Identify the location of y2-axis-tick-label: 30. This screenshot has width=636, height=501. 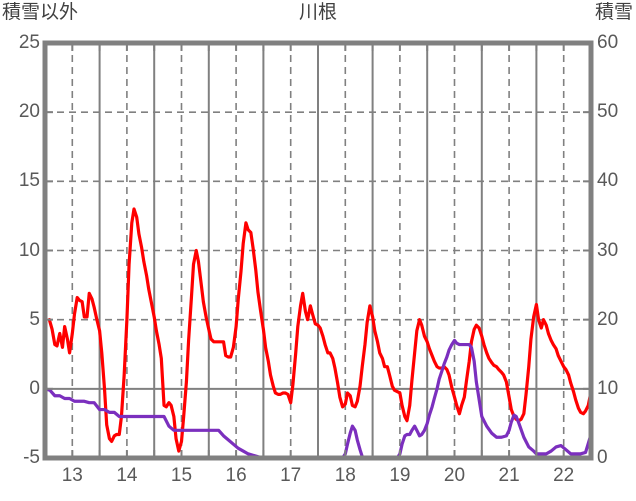
(608, 250).